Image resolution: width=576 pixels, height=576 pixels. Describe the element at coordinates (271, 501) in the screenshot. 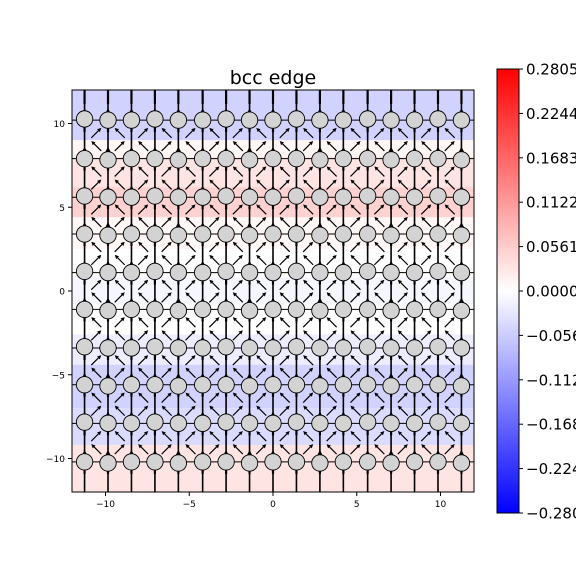

I see `x-axis-ticks: −10 −5 0 5 10` at that location.